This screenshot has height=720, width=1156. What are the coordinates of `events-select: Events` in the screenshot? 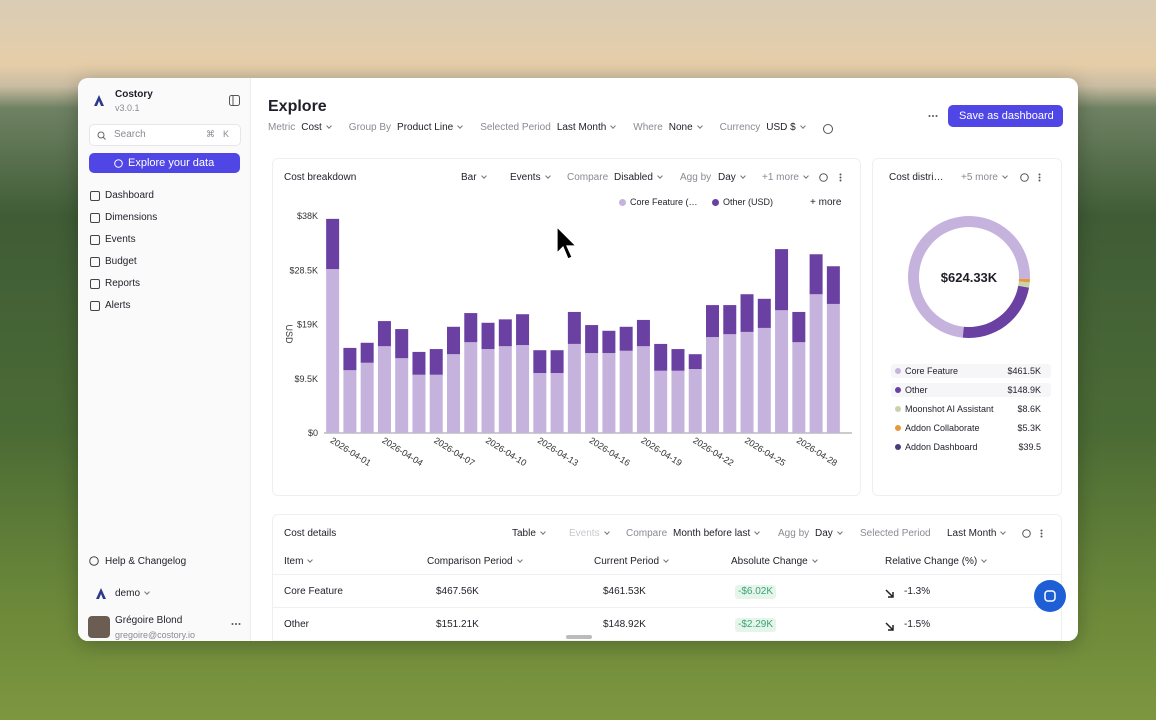 It's located at (530, 178).